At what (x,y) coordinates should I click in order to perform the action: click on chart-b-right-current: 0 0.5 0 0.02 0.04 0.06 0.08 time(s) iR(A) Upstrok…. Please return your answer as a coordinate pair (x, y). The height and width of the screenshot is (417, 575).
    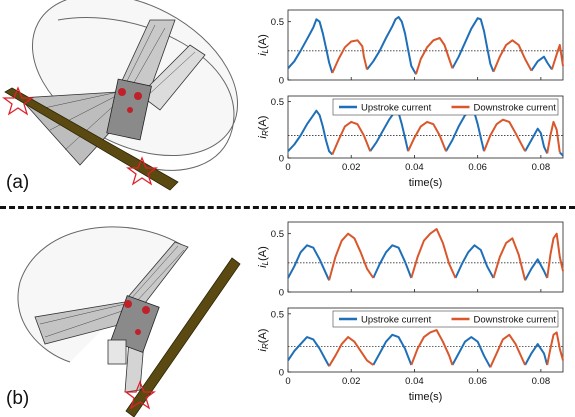
    Looking at the image, I should click on (410, 355).